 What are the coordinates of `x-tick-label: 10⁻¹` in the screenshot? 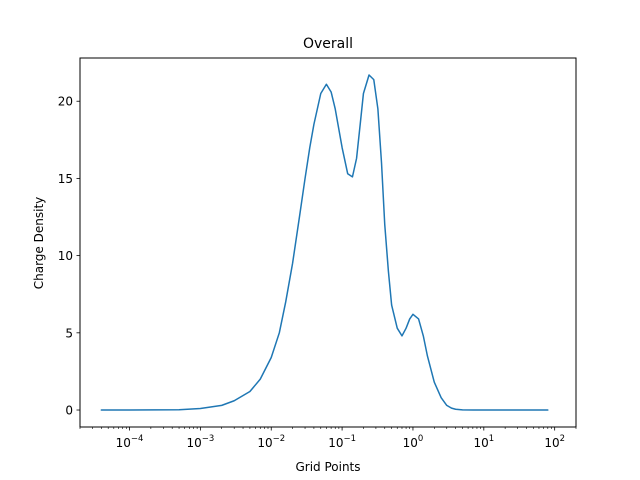 It's located at (342, 442).